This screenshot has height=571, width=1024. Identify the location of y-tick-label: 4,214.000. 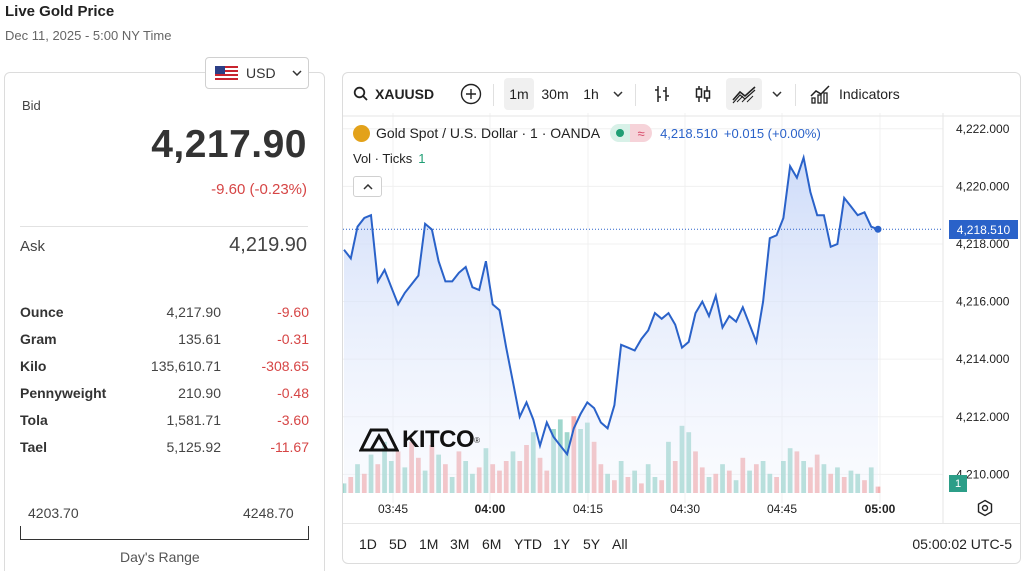
(983, 359).